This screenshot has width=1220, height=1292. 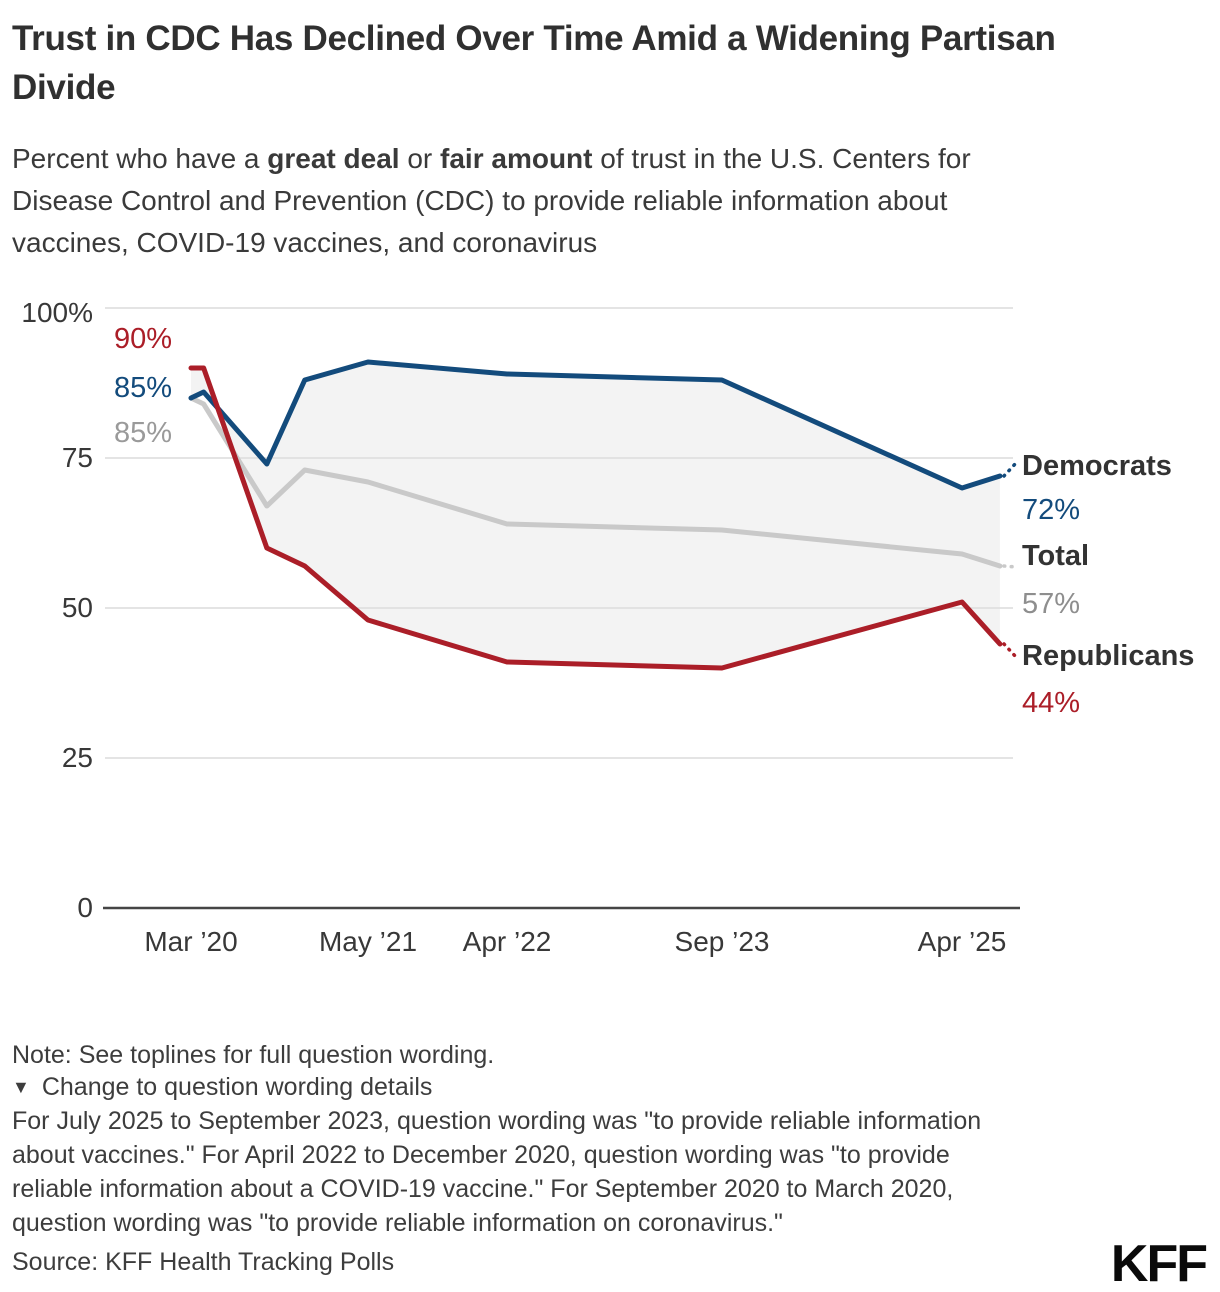 I want to click on democrats-start-value: 85%, so click(x=143, y=388).